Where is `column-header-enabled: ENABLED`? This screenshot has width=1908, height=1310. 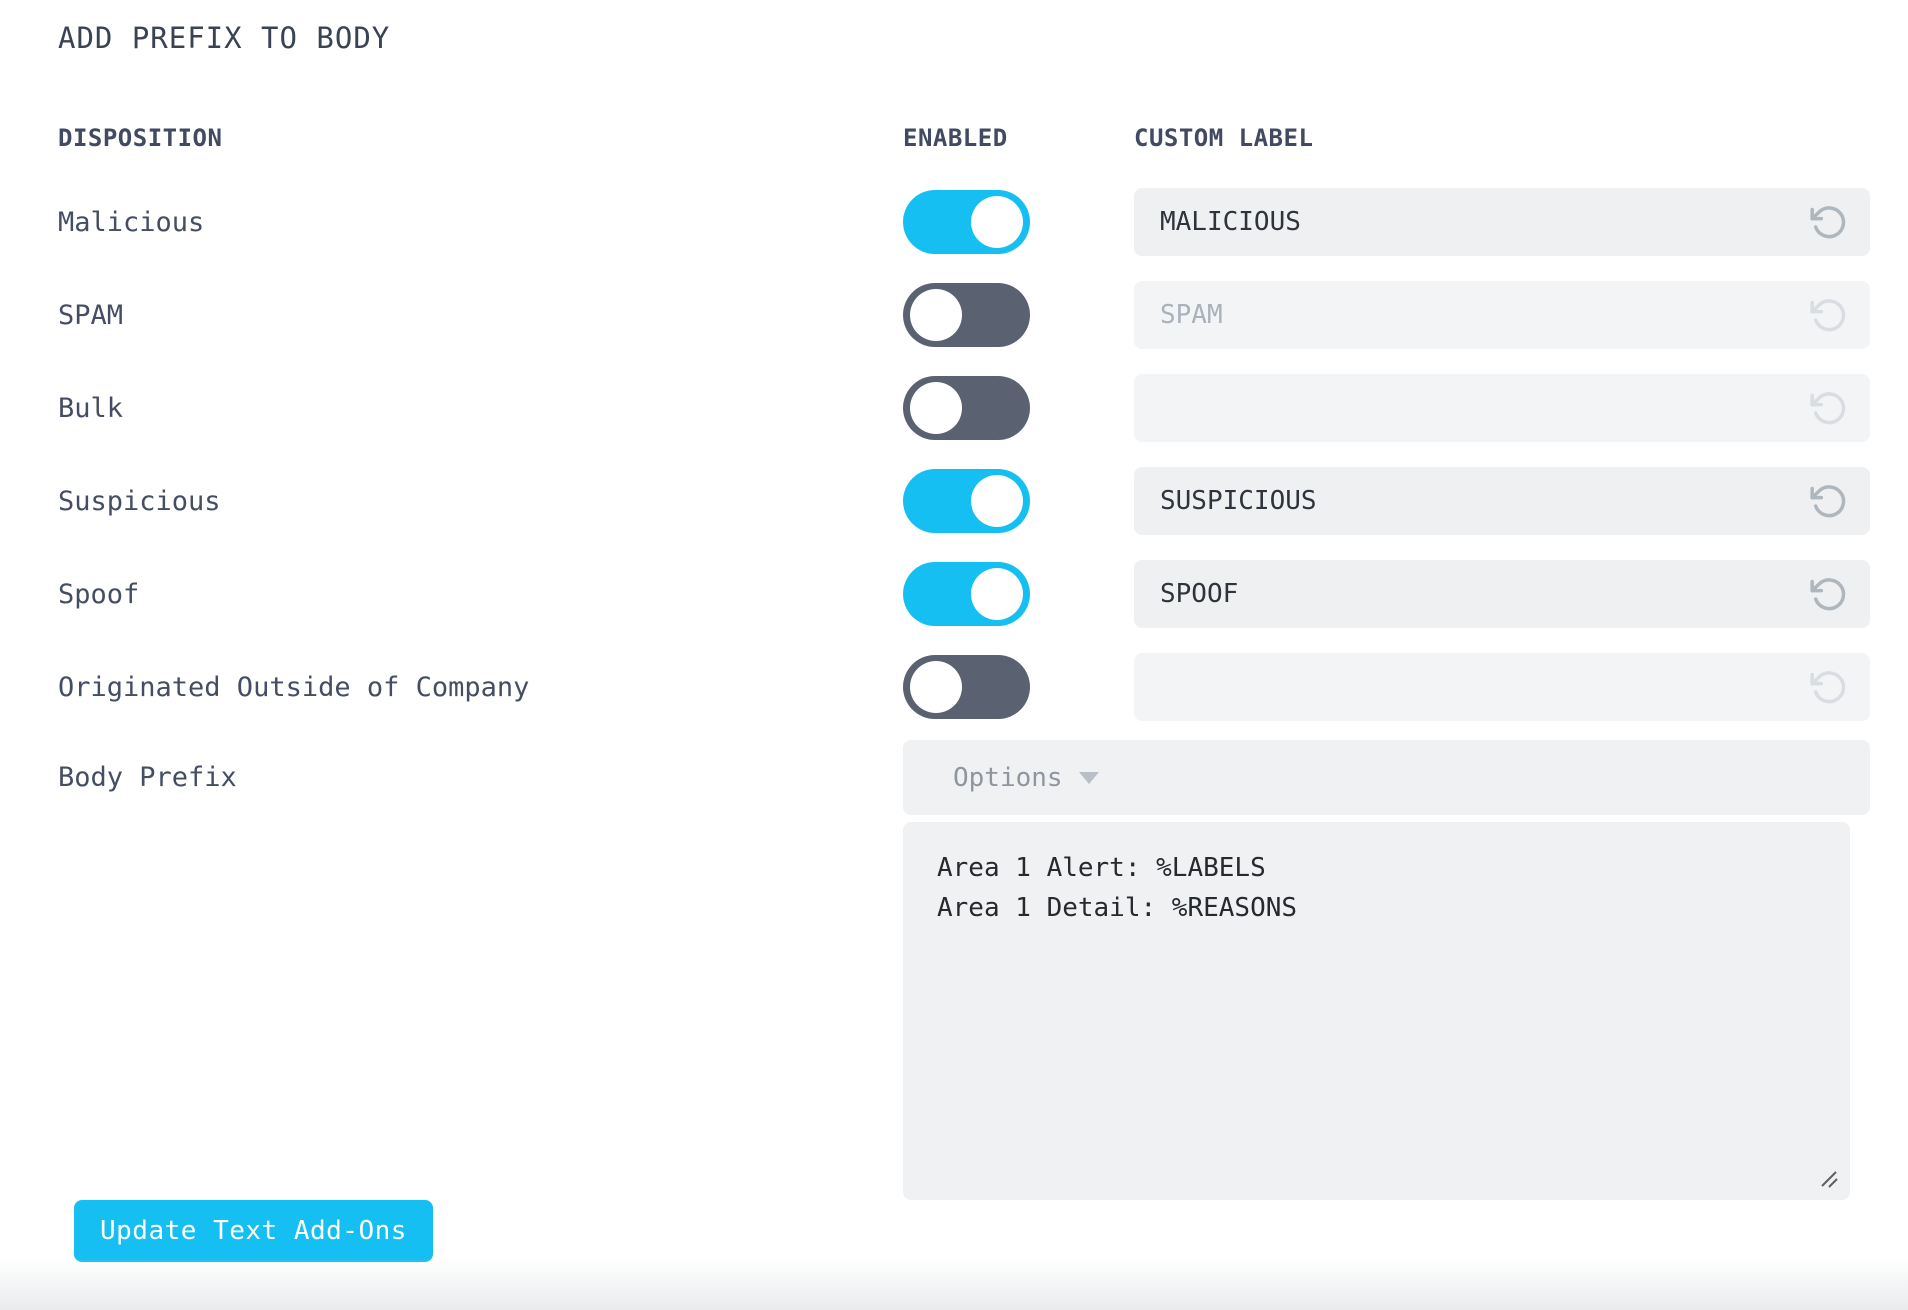 column-header-enabled: ENABLED is located at coordinates (955, 138).